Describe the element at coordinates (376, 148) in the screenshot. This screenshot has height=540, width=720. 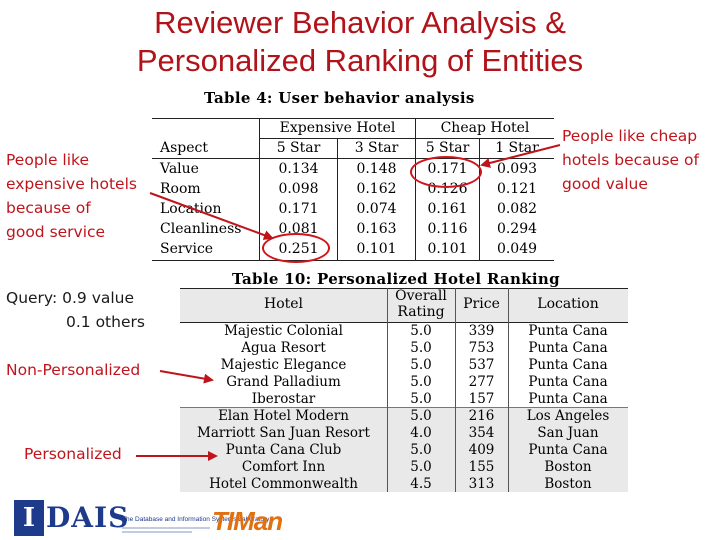
I see `table4-col-exp-3star: 3 Star` at that location.